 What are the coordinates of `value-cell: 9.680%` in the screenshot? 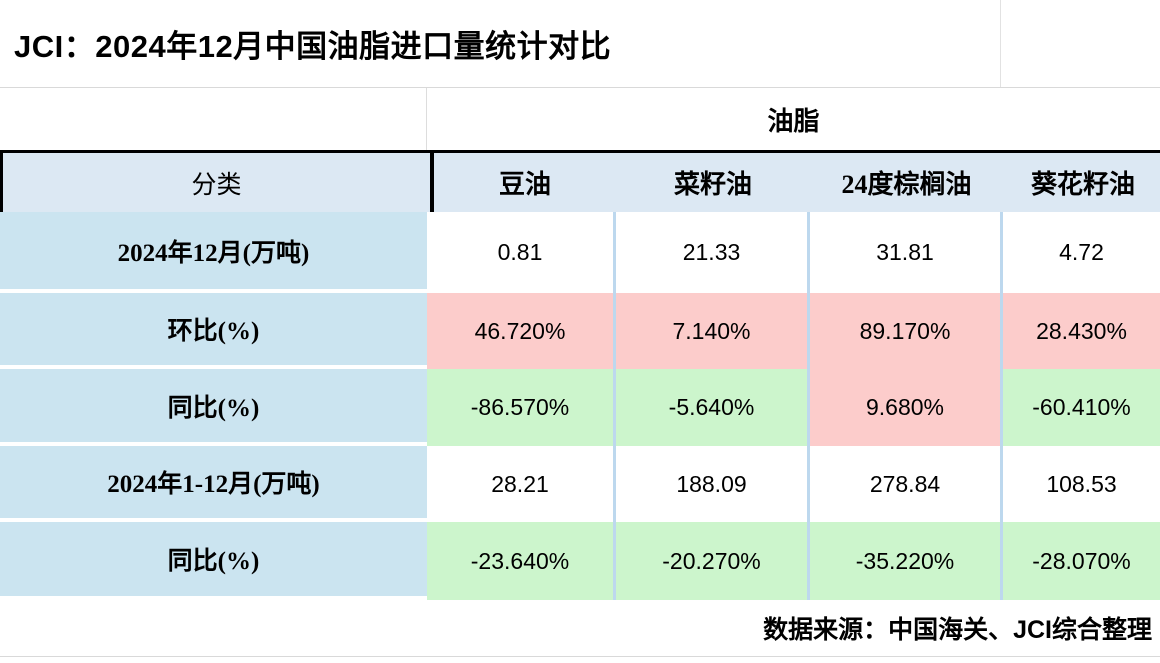 It's located at (903, 407).